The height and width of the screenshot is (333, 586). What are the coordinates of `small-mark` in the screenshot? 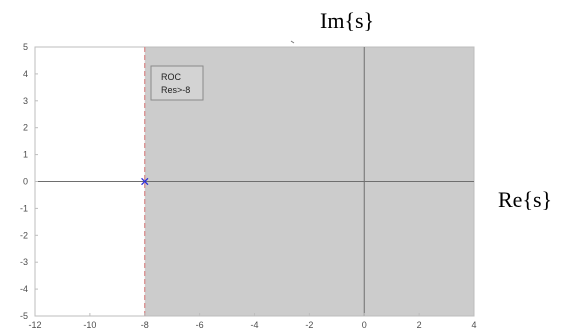 It's located at (292, 42).